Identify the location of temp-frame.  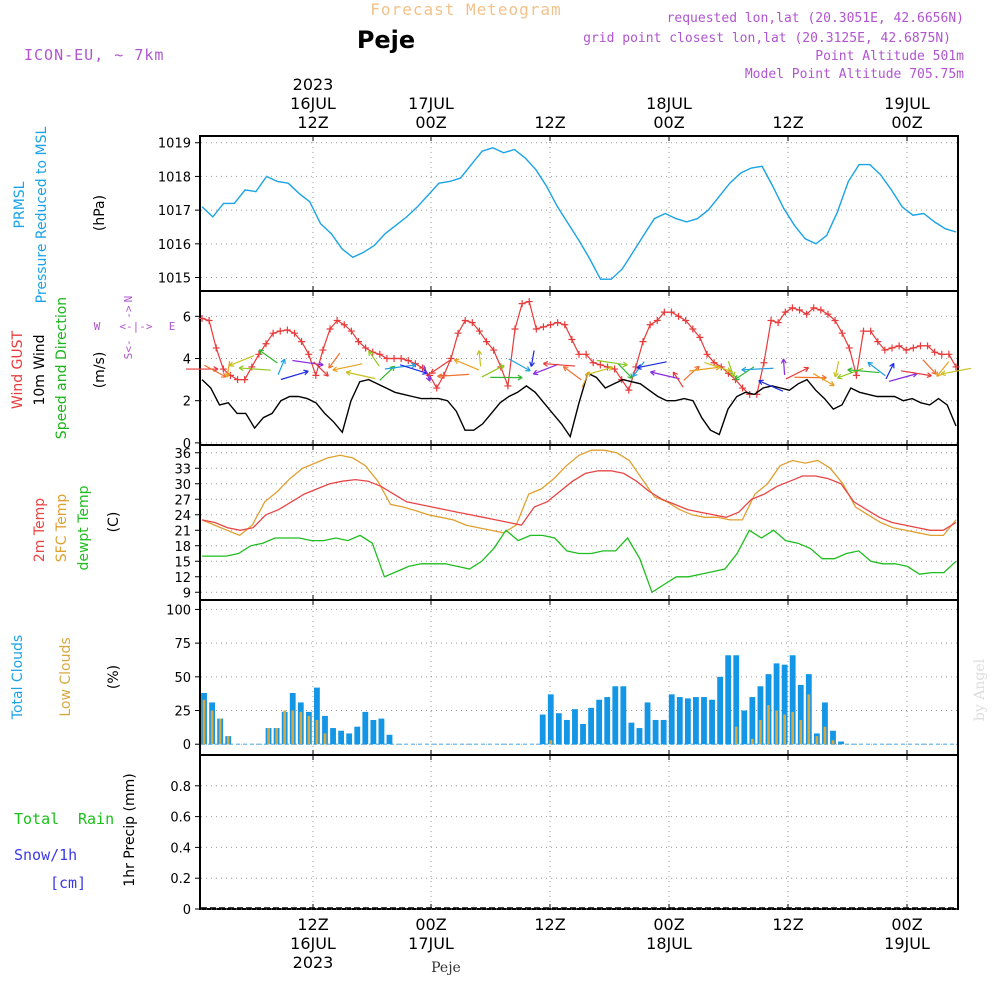
(579, 522).